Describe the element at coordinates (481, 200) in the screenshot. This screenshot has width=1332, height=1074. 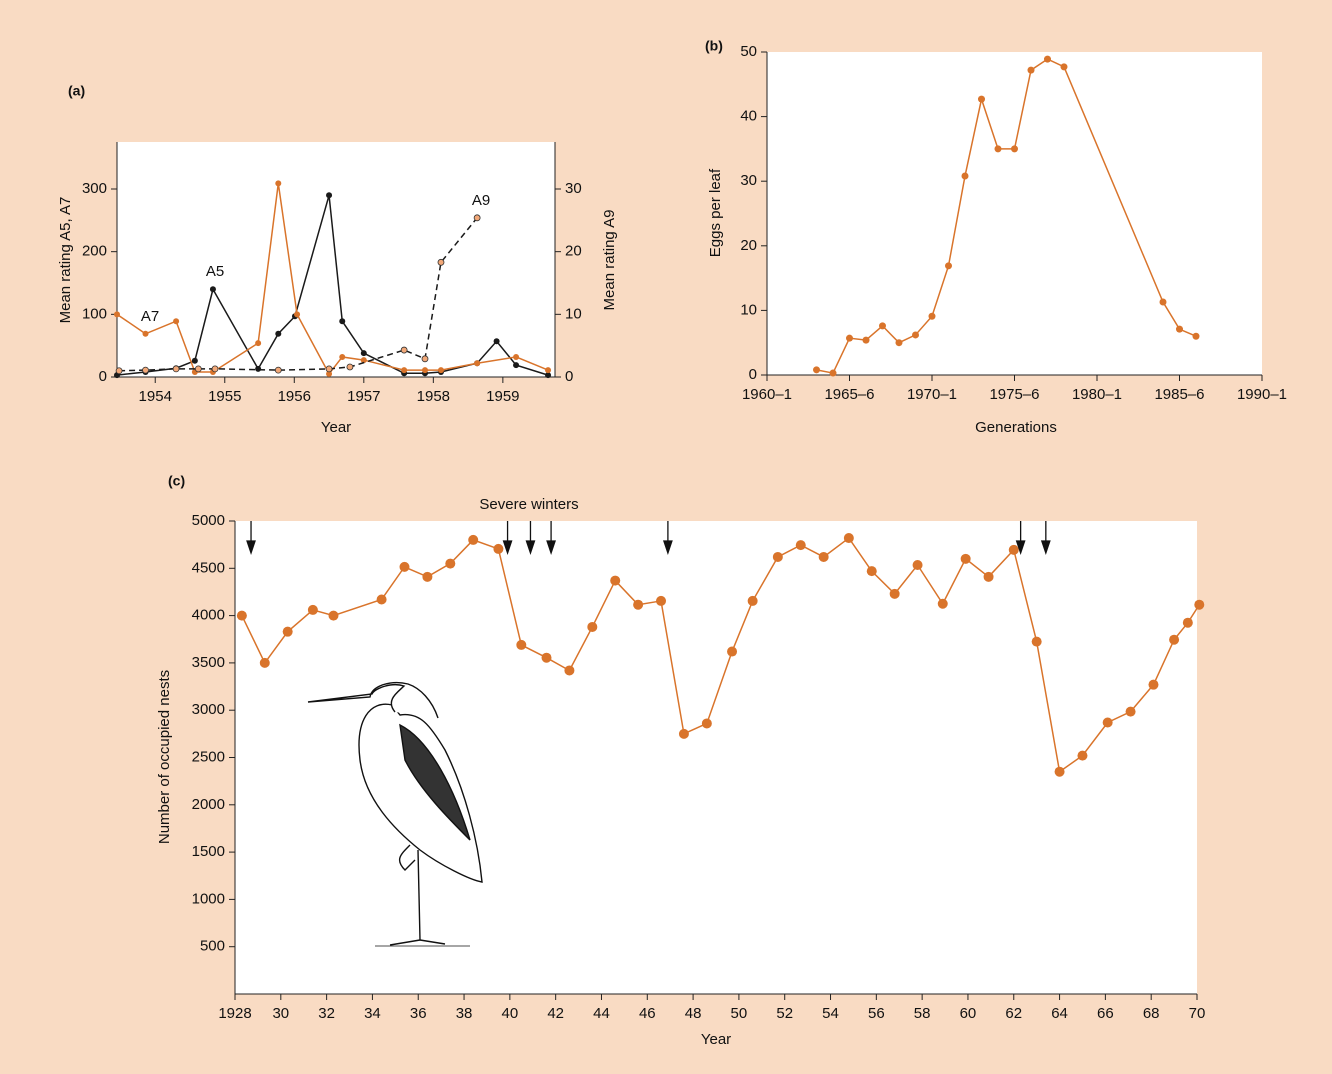
I see `series-label: A9` at that location.